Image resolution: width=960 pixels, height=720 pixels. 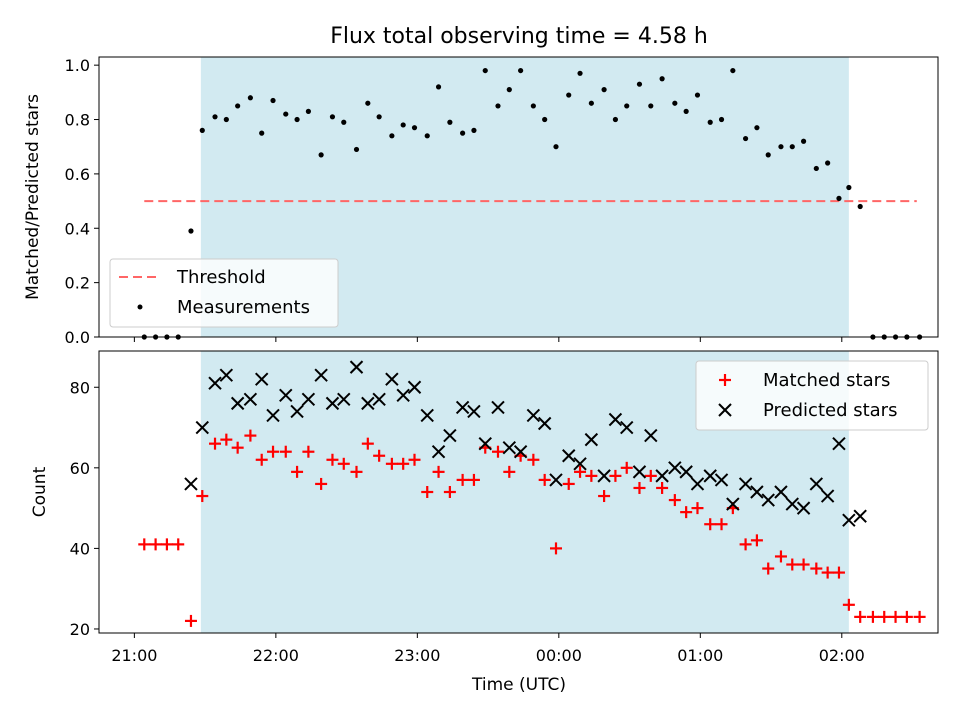 I want to click on threshold-legend-label: Threshold, so click(x=221, y=277).